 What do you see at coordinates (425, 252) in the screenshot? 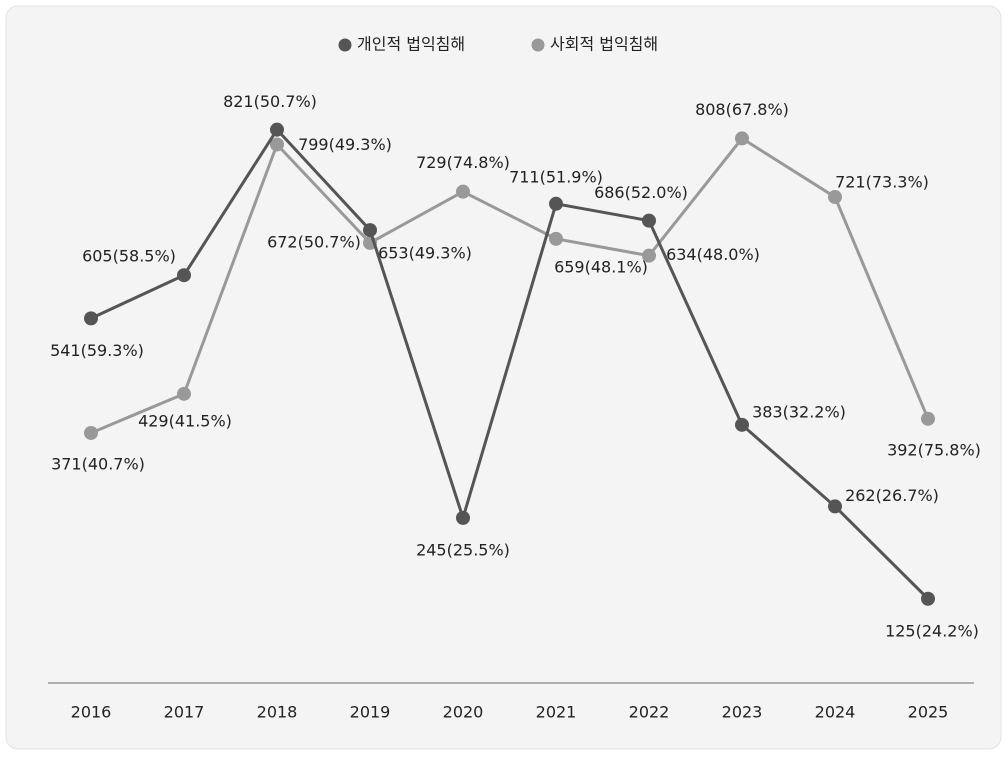
I see `data-label: 653(49.3%)` at bounding box center [425, 252].